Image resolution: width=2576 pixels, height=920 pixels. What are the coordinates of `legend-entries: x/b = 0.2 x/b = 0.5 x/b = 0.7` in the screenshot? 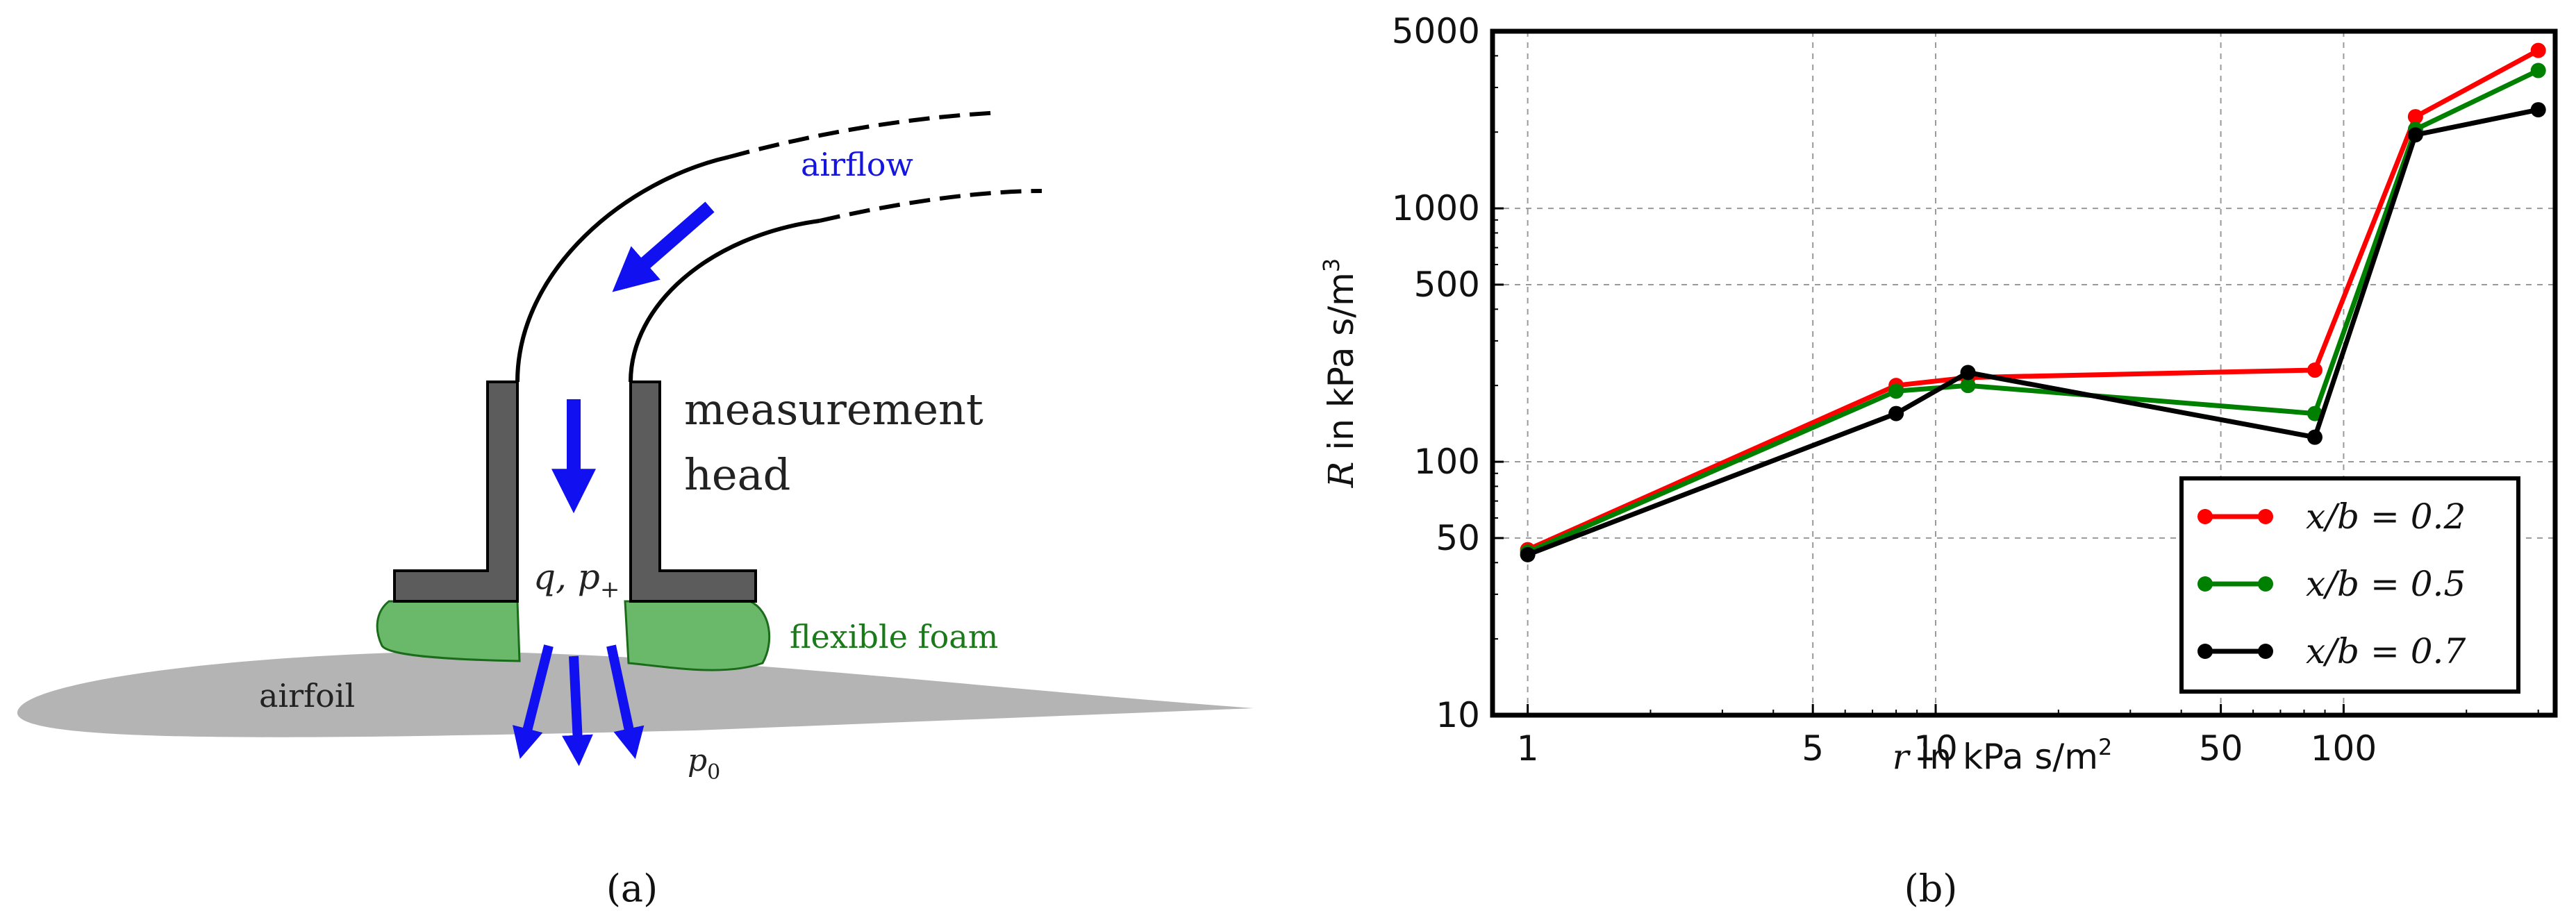 It's located at (2331, 583).